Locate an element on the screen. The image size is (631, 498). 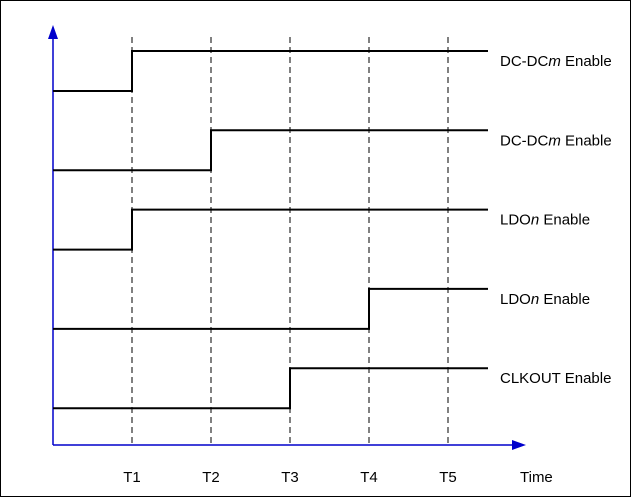
signal-label-2: DC-DCm Enable is located at coordinates (556, 140).